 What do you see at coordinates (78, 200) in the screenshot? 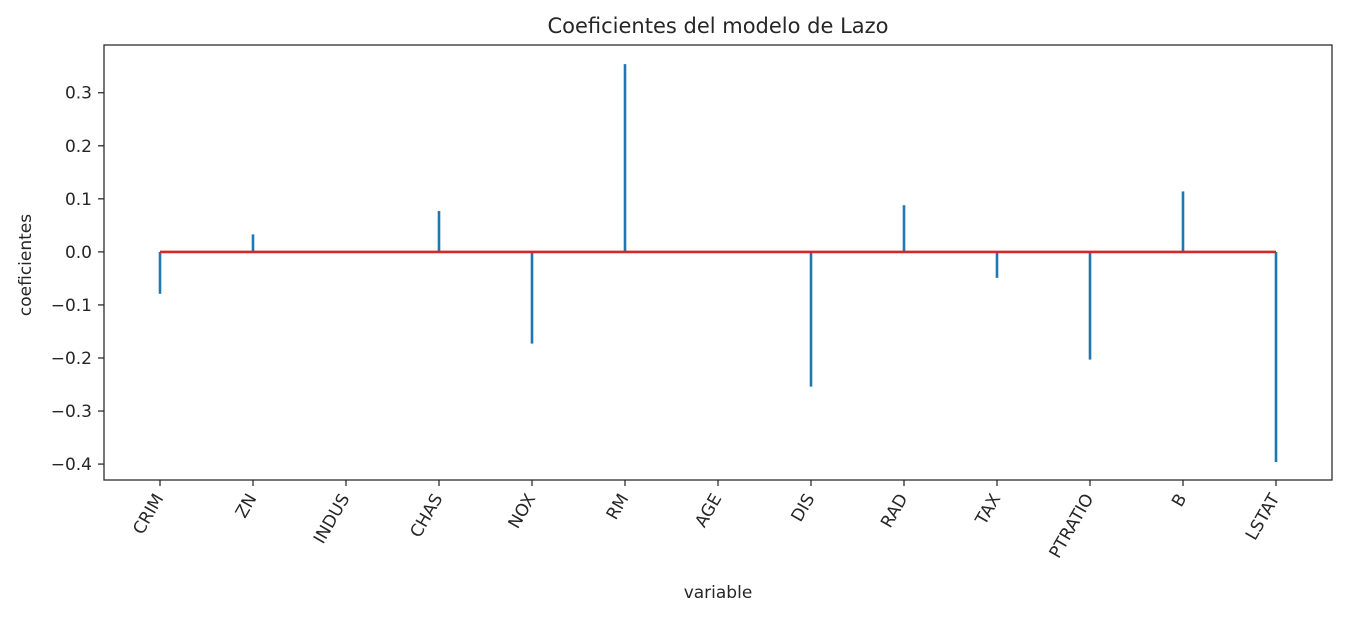
I see `y-tick-label: 0.1` at bounding box center [78, 200].